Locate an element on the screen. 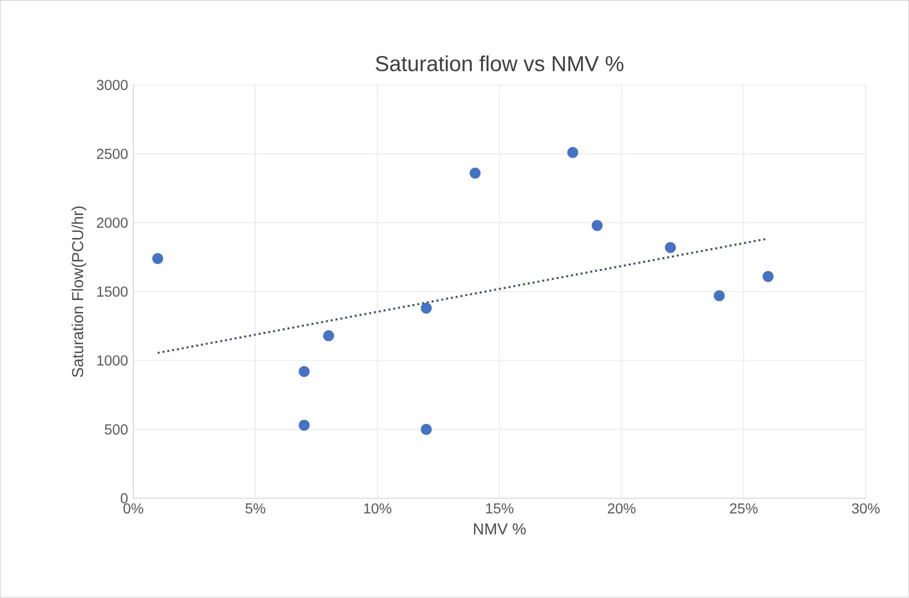 This screenshot has width=909, height=598. x-tick-label: 25% is located at coordinates (744, 509).